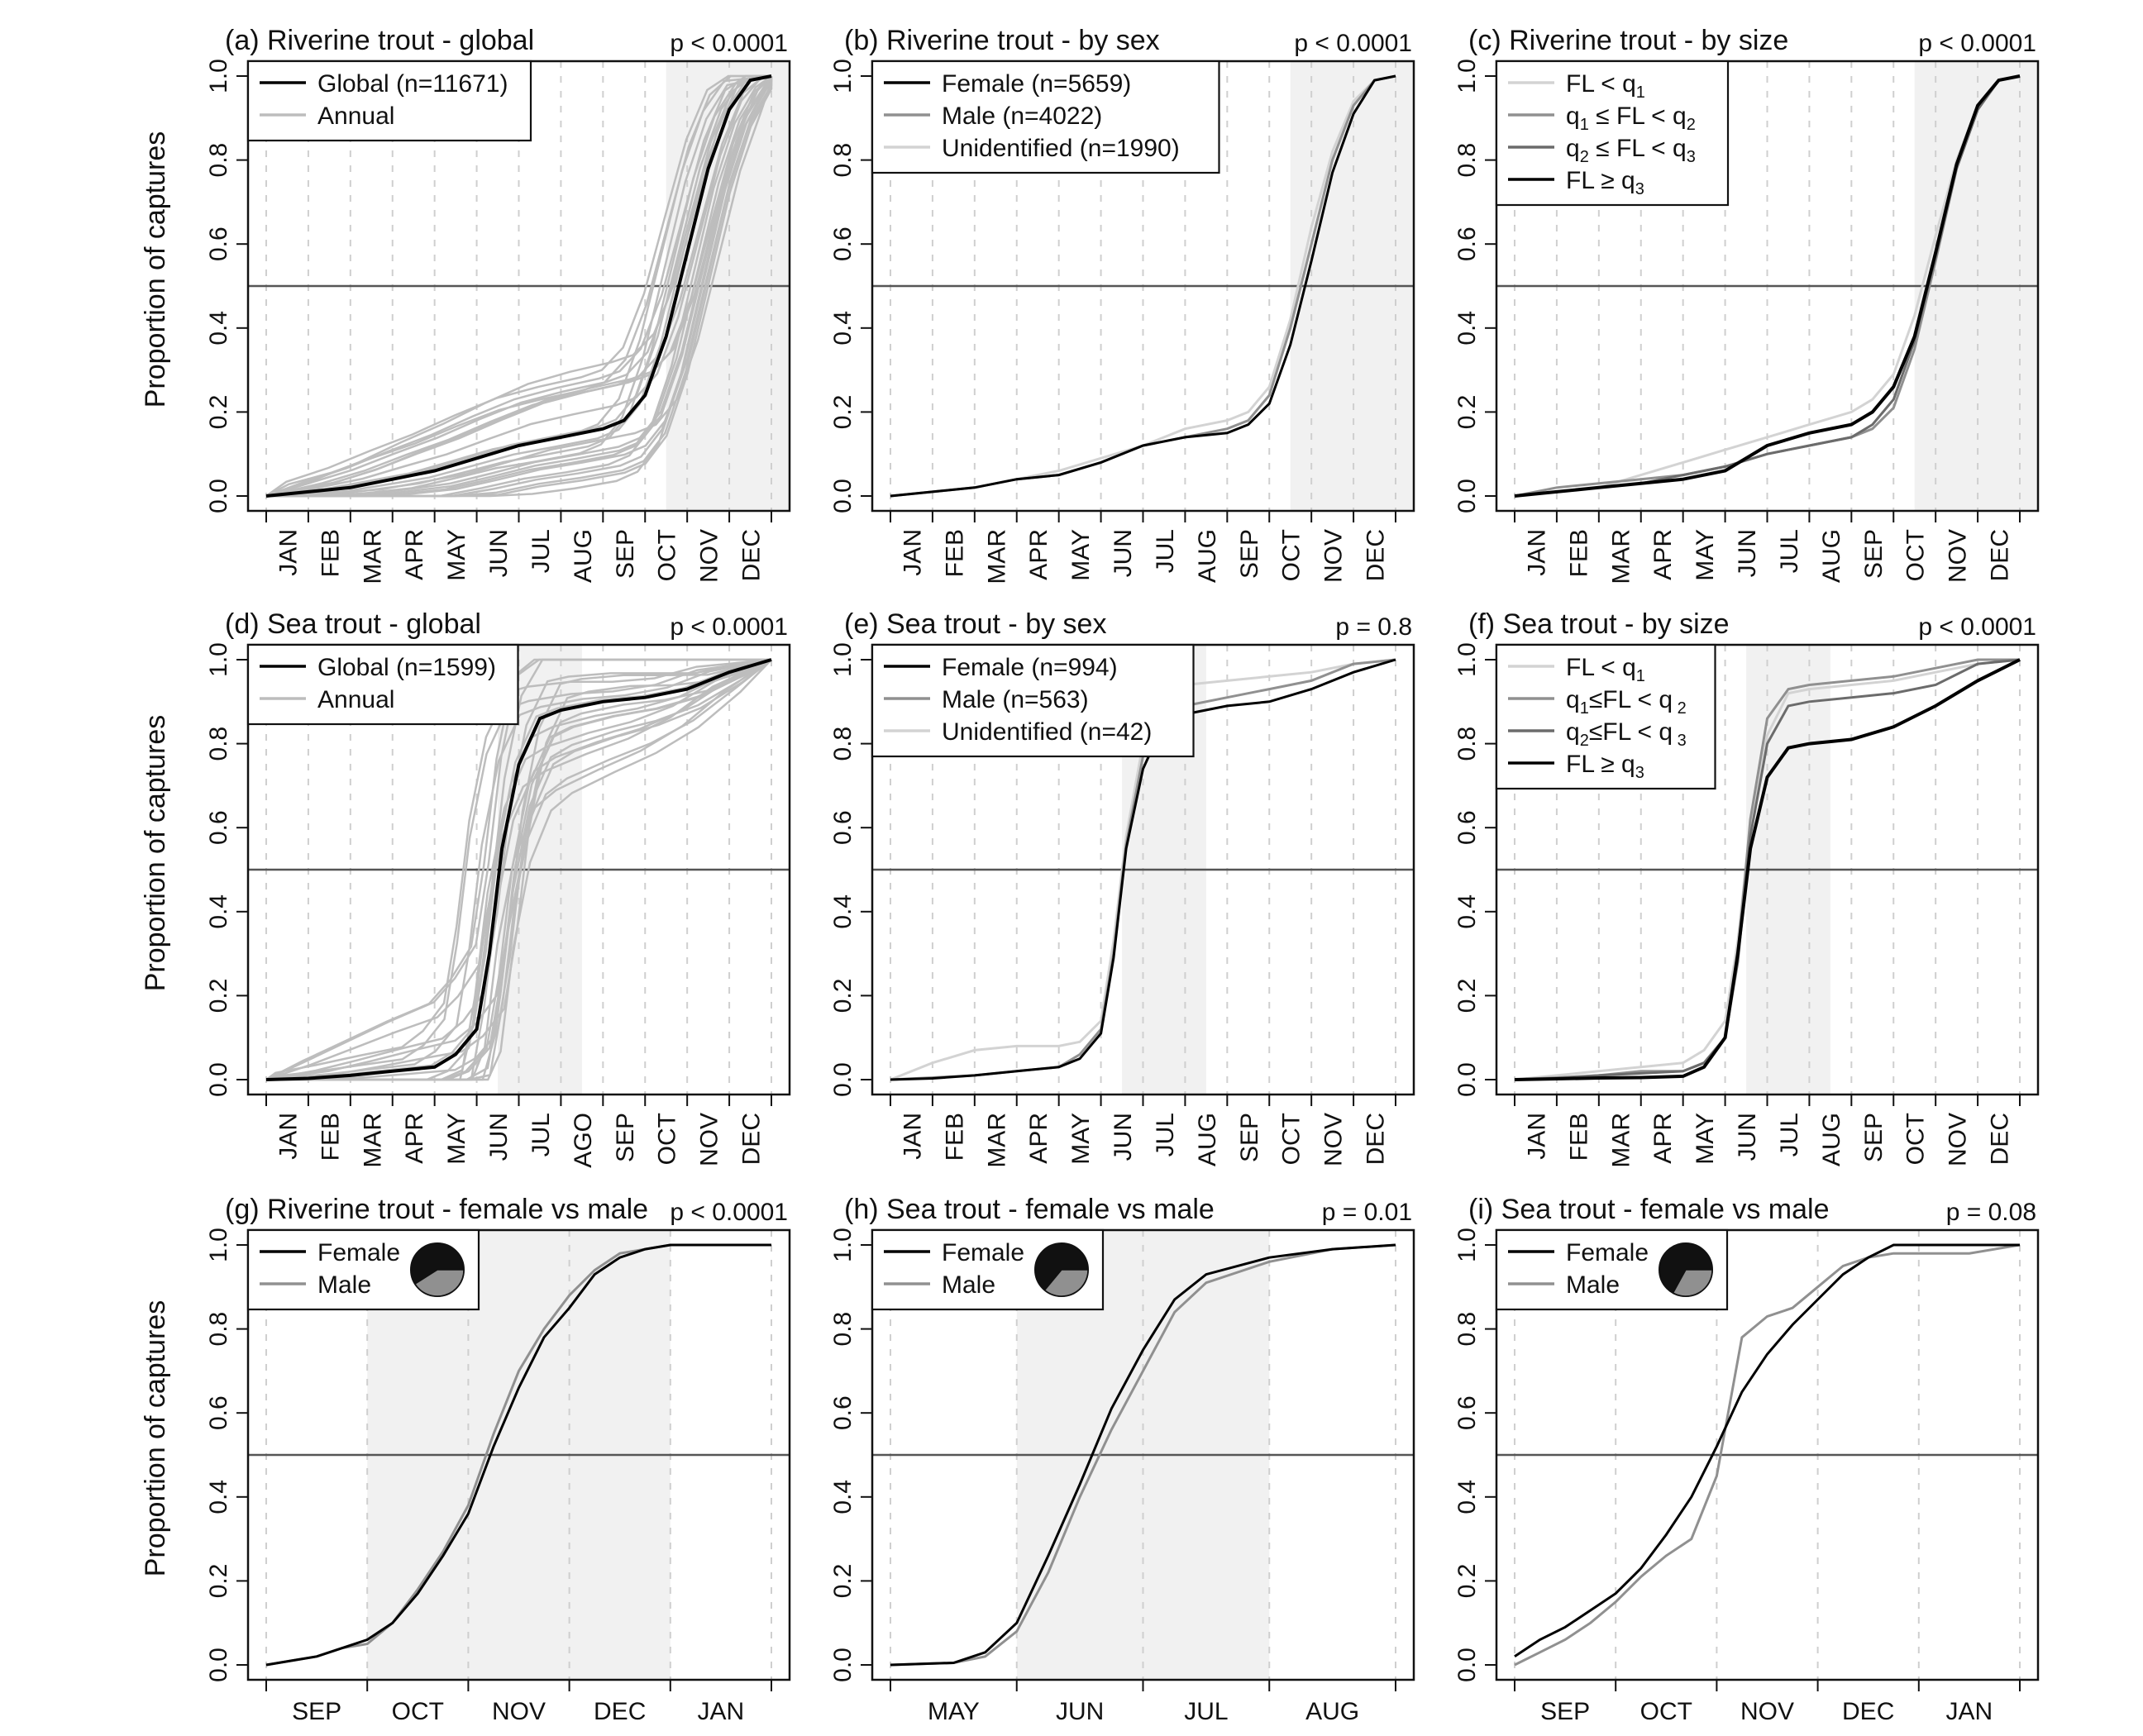 The height and width of the screenshot is (1736, 2143). I want to click on legend-label: Male (n=4022), so click(1022, 116).